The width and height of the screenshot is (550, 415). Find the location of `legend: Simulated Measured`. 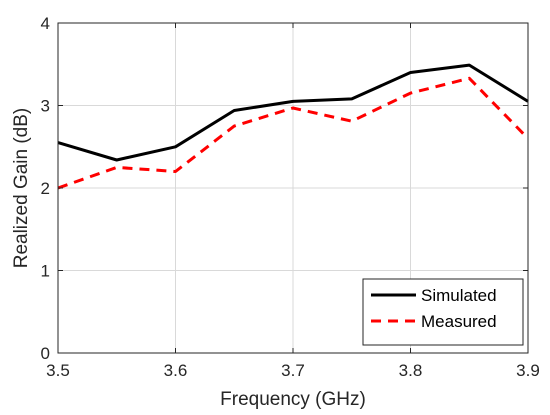

legend: Simulated Measured is located at coordinates (443, 312).